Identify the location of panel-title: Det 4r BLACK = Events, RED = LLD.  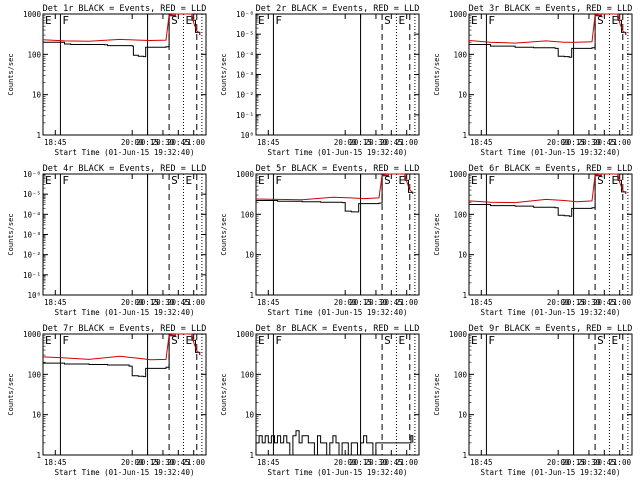
(125, 169).